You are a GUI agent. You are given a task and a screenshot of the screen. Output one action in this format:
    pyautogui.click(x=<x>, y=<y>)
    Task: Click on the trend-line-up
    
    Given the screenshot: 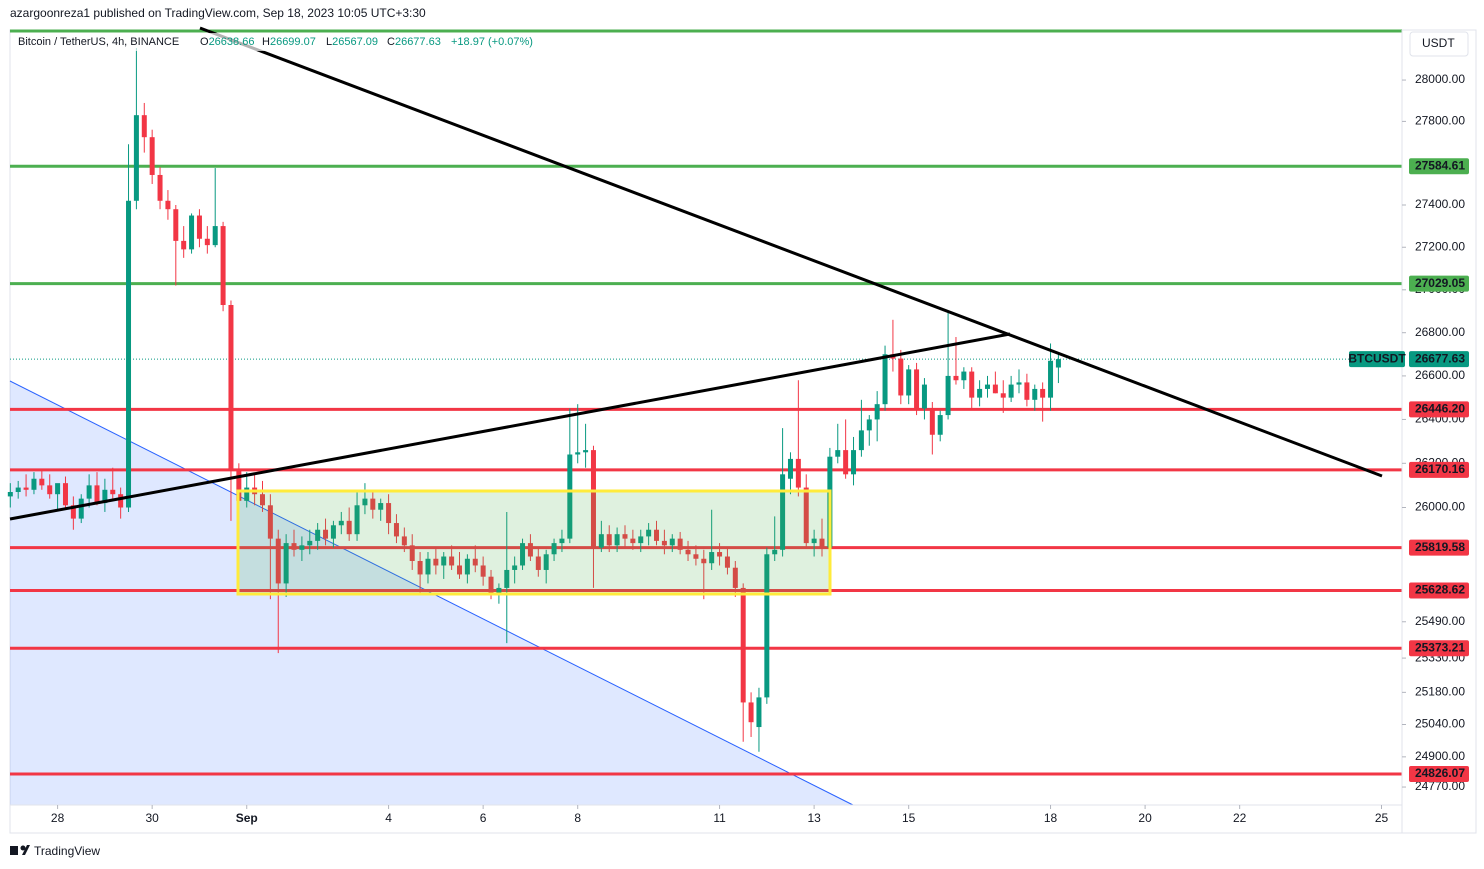 What is the action you would take?
    pyautogui.click(x=510, y=426)
    